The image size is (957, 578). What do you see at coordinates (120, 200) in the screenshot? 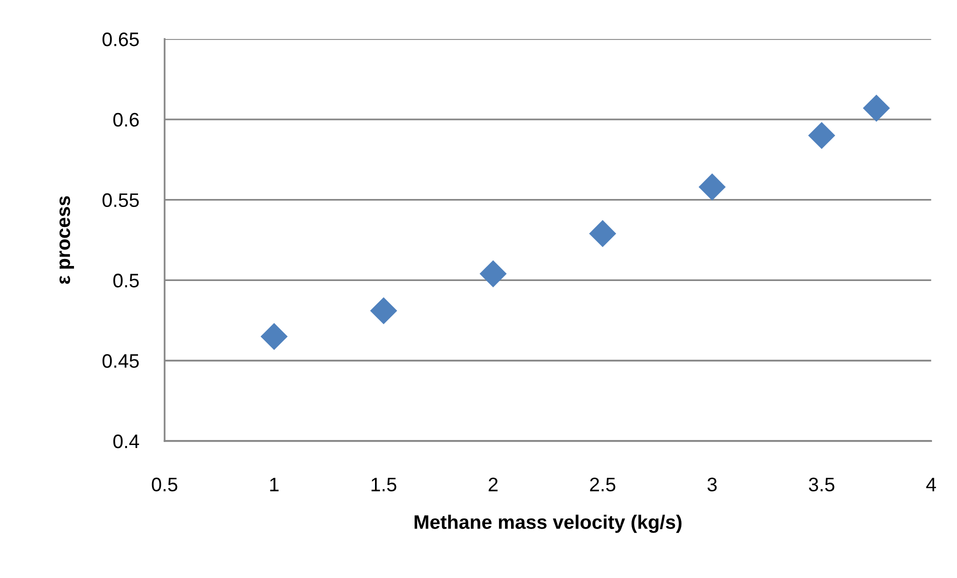
I see `y-tick-label: 0.55` at bounding box center [120, 200].